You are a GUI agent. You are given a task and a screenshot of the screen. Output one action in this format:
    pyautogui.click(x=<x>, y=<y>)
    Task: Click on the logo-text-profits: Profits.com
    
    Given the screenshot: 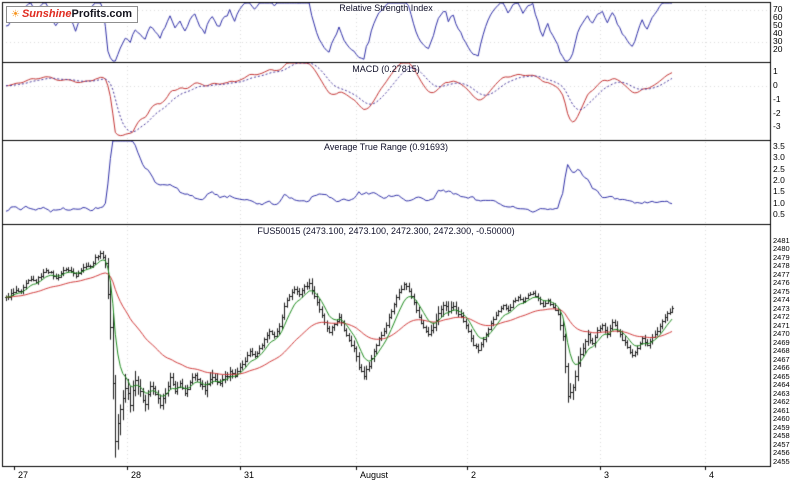 What is the action you would take?
    pyautogui.click(x=101, y=14)
    